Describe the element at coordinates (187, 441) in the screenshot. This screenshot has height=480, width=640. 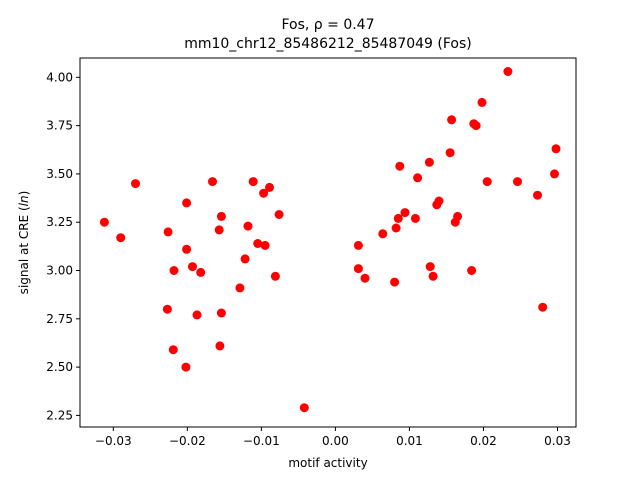
I see `x-tick-label: −0.02` at that location.